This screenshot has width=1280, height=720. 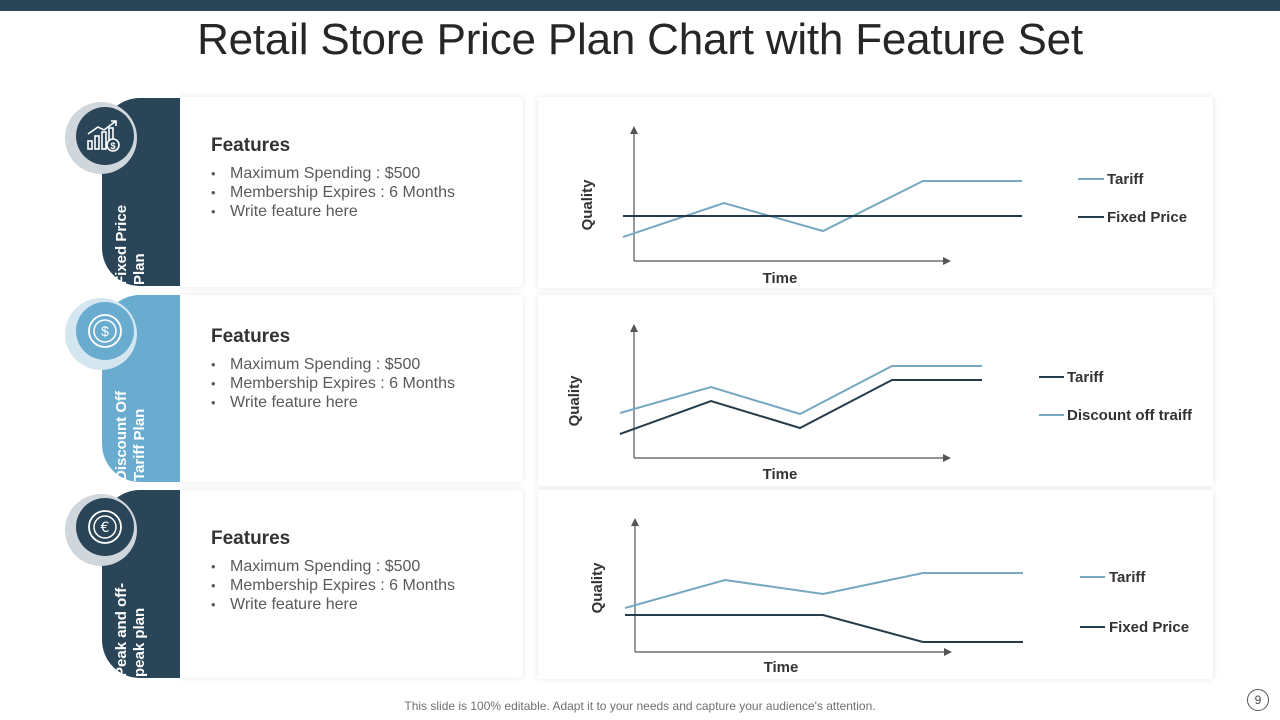 I want to click on dollar-coin-icon: $, so click(x=105, y=331).